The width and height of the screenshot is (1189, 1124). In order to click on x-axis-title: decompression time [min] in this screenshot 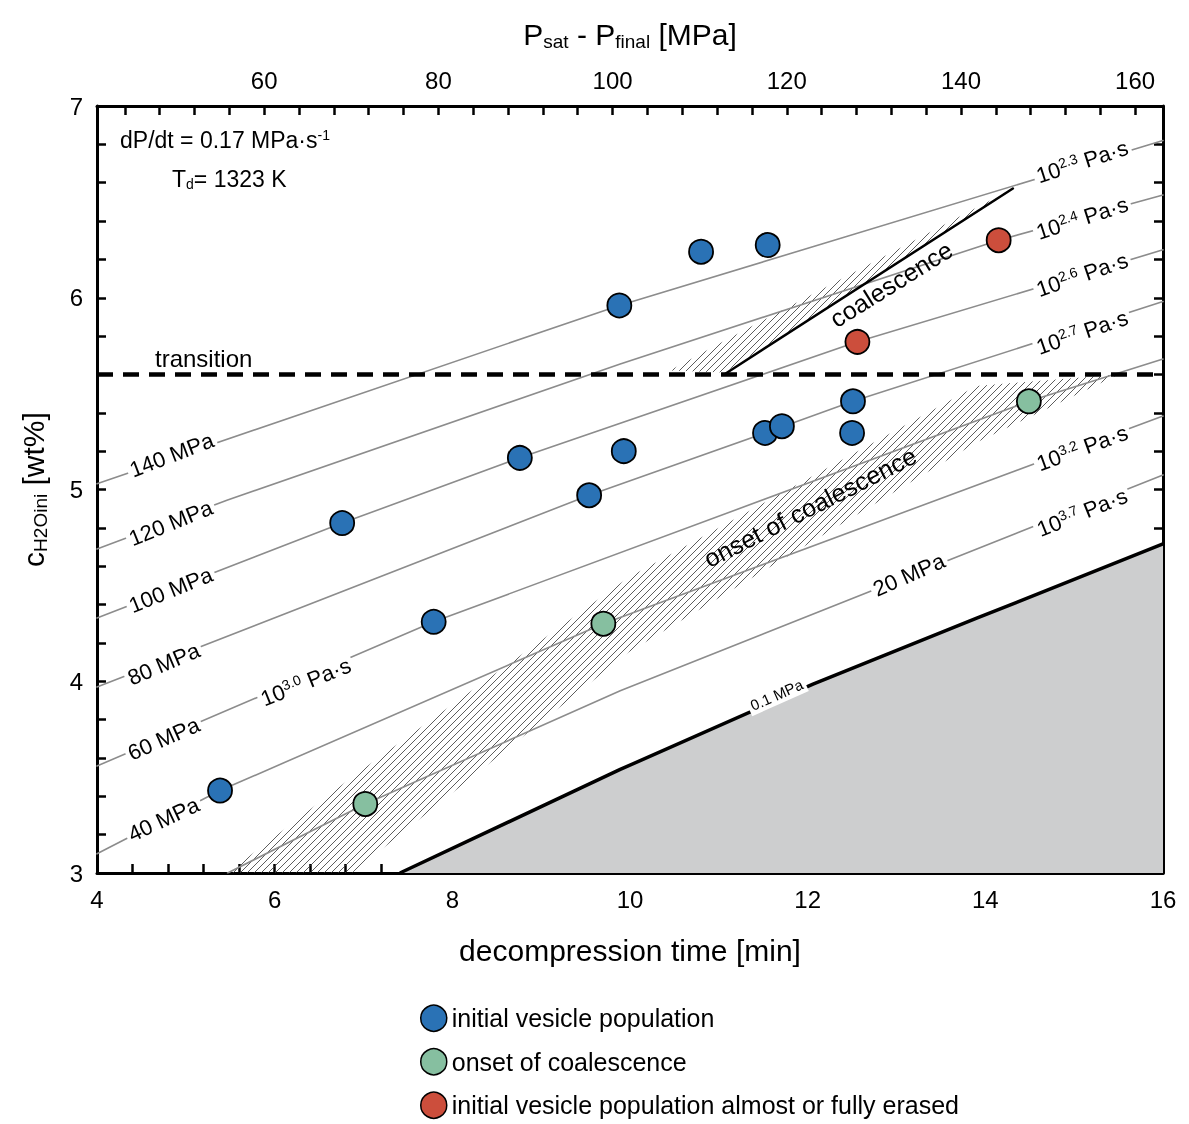, I will do `click(630, 950)`.